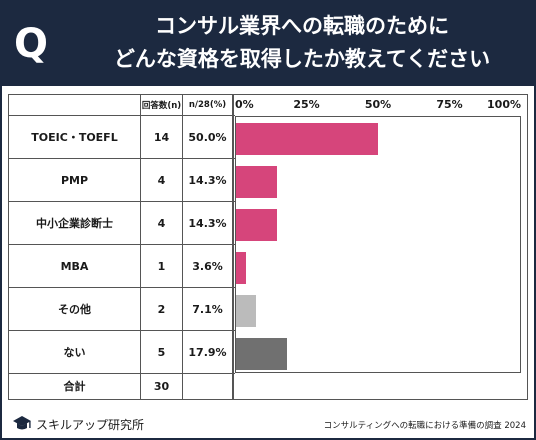  What do you see at coordinates (449, 104) in the screenshot?
I see `x-tick-label: 75%` at bounding box center [449, 104].